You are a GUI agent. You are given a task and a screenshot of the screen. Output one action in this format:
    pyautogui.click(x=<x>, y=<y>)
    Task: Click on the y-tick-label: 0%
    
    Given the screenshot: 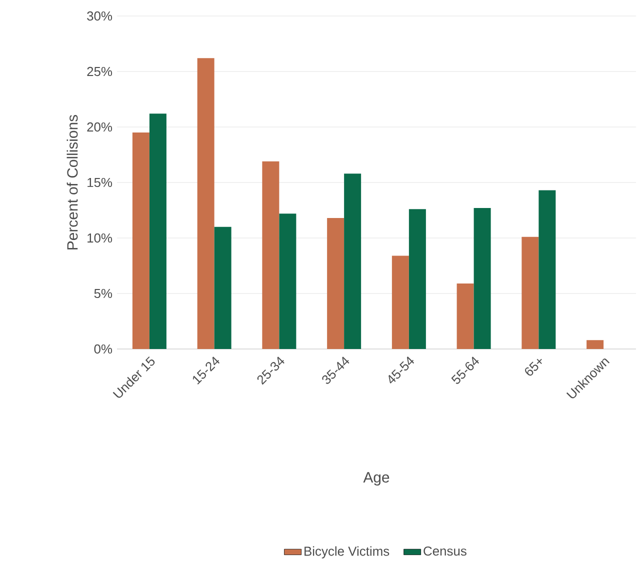 What is the action you would take?
    pyautogui.click(x=103, y=349)
    